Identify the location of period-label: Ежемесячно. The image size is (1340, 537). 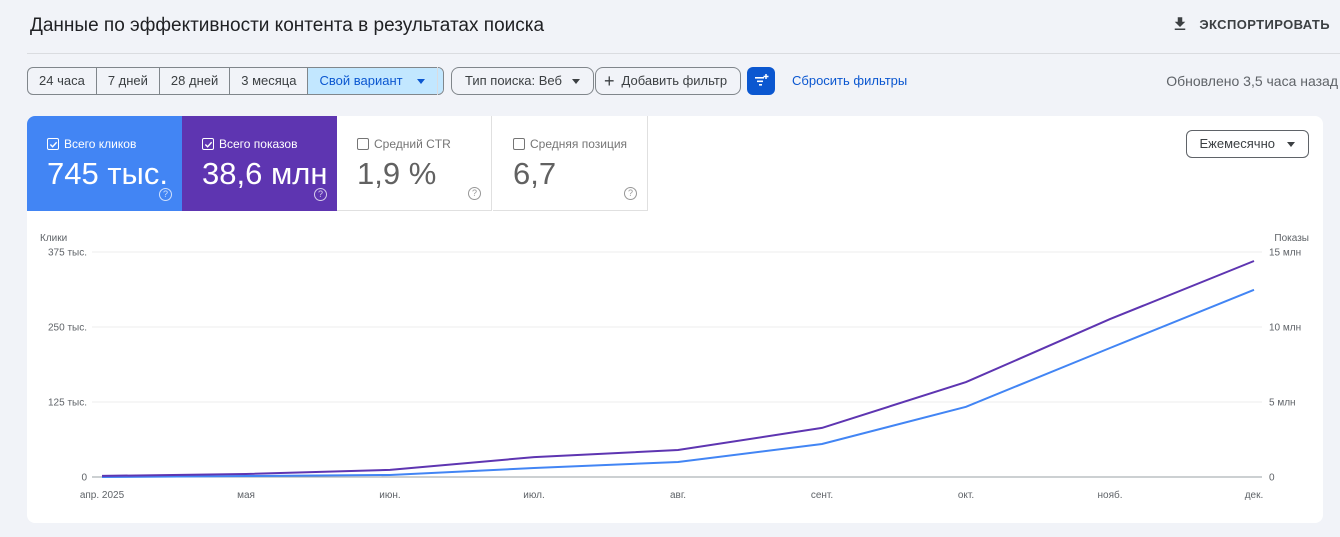
(1237, 143).